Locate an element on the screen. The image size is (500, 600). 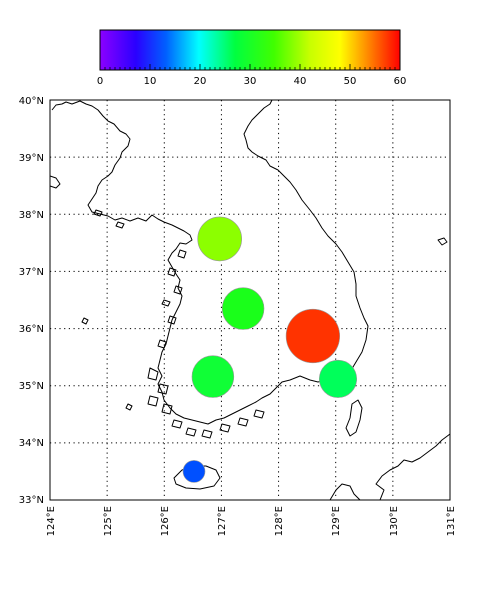
latitude-label: 40°N is located at coordinates (31, 101).